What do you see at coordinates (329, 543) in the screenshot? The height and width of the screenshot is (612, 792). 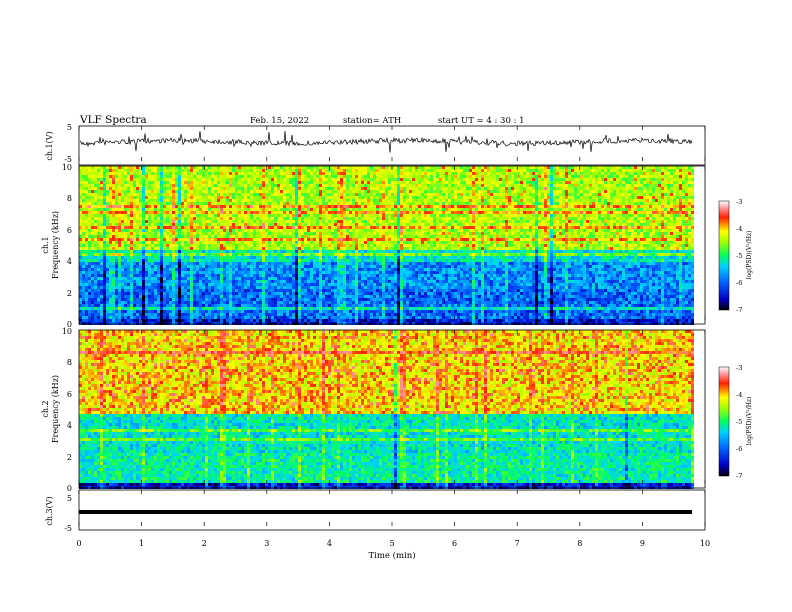 I see `x-tick-label-4: 4` at bounding box center [329, 543].